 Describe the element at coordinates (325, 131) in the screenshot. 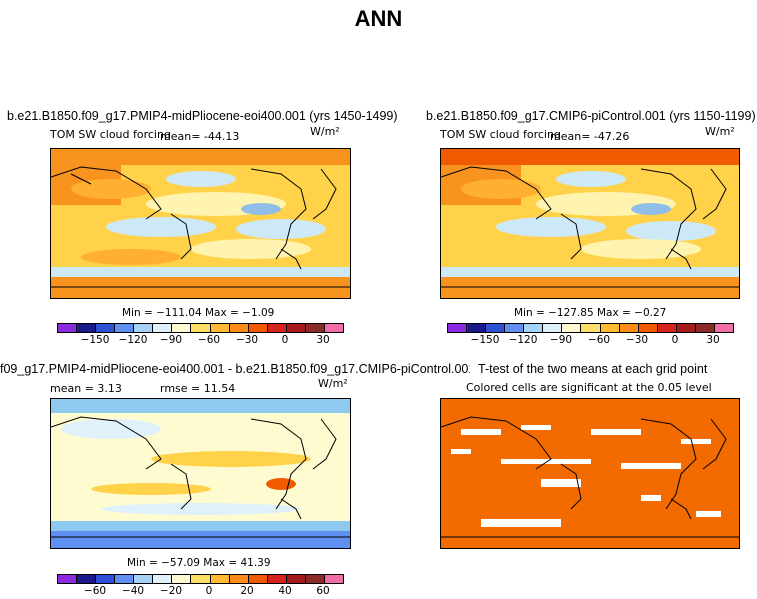

I see `panel1-units: W/m²` at that location.